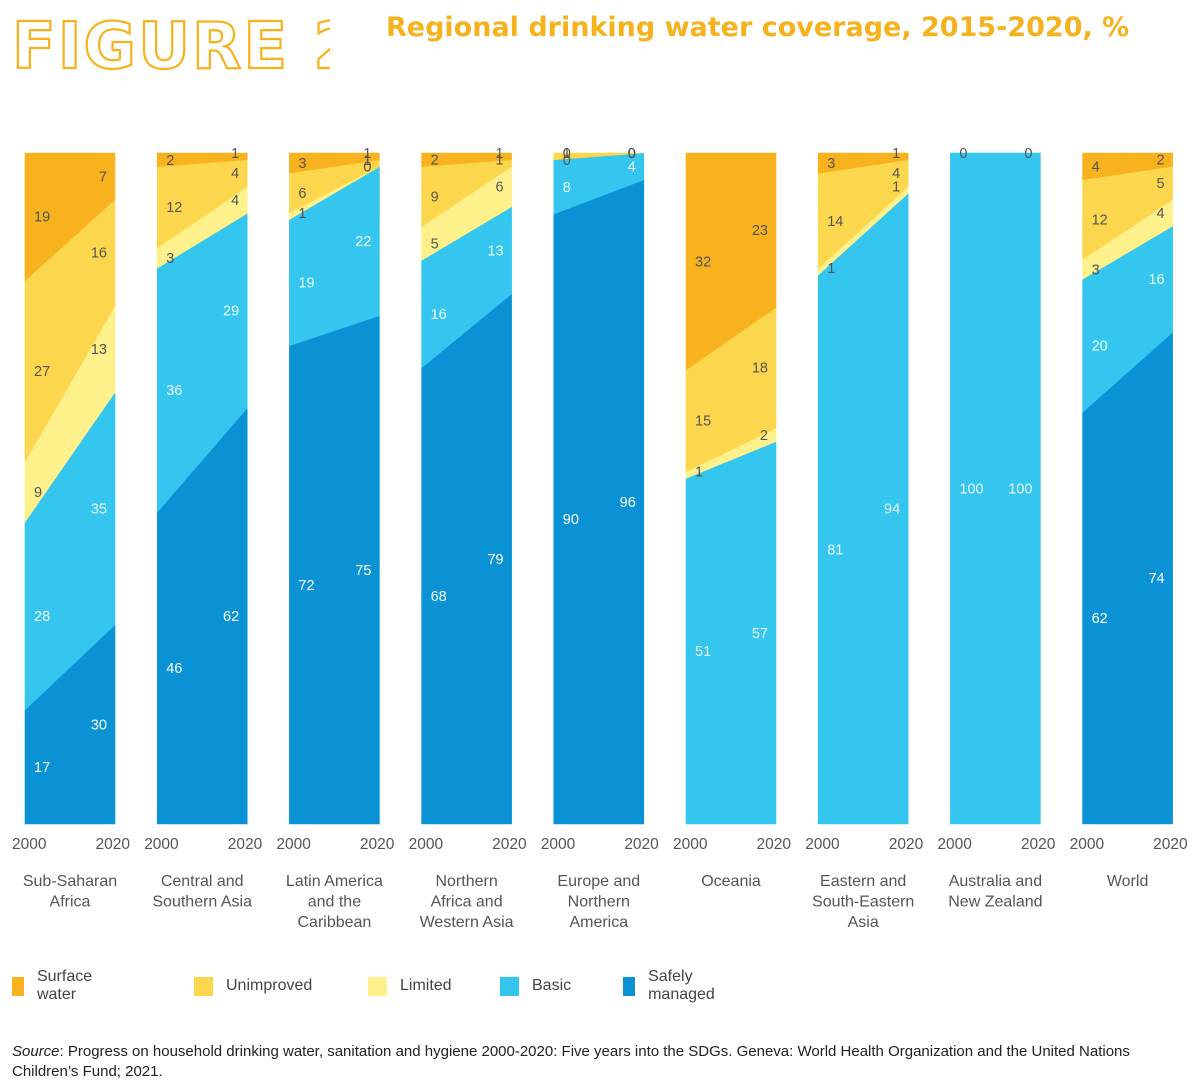 This screenshot has width=1200, height=1091. Describe the element at coordinates (70, 217) in the screenshot. I see `area-sub-saharan-africa-surface-water` at that location.